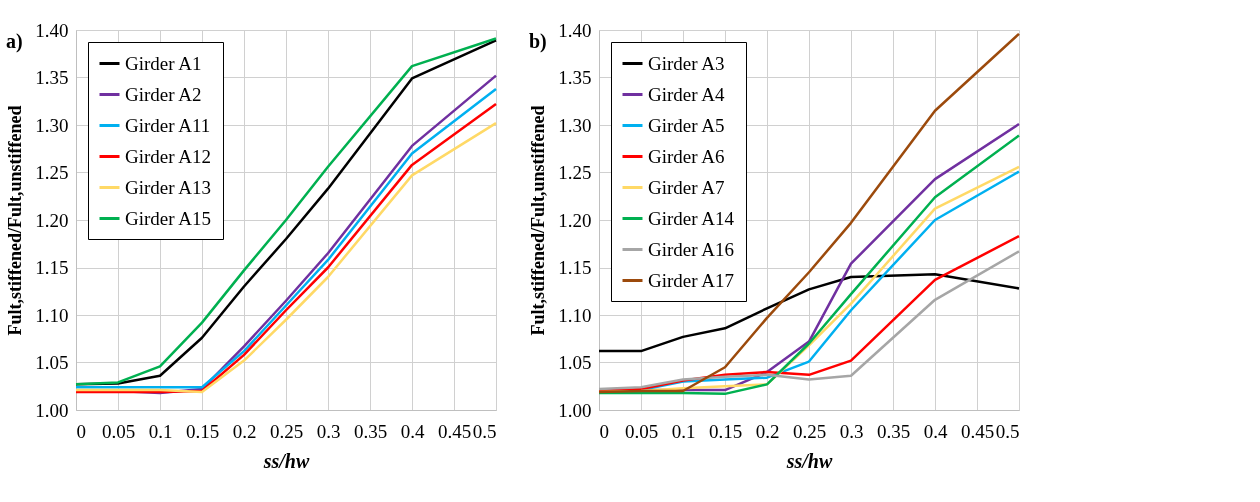  Describe the element at coordinates (14, 41) in the screenshot. I see `text: a)` at that location.